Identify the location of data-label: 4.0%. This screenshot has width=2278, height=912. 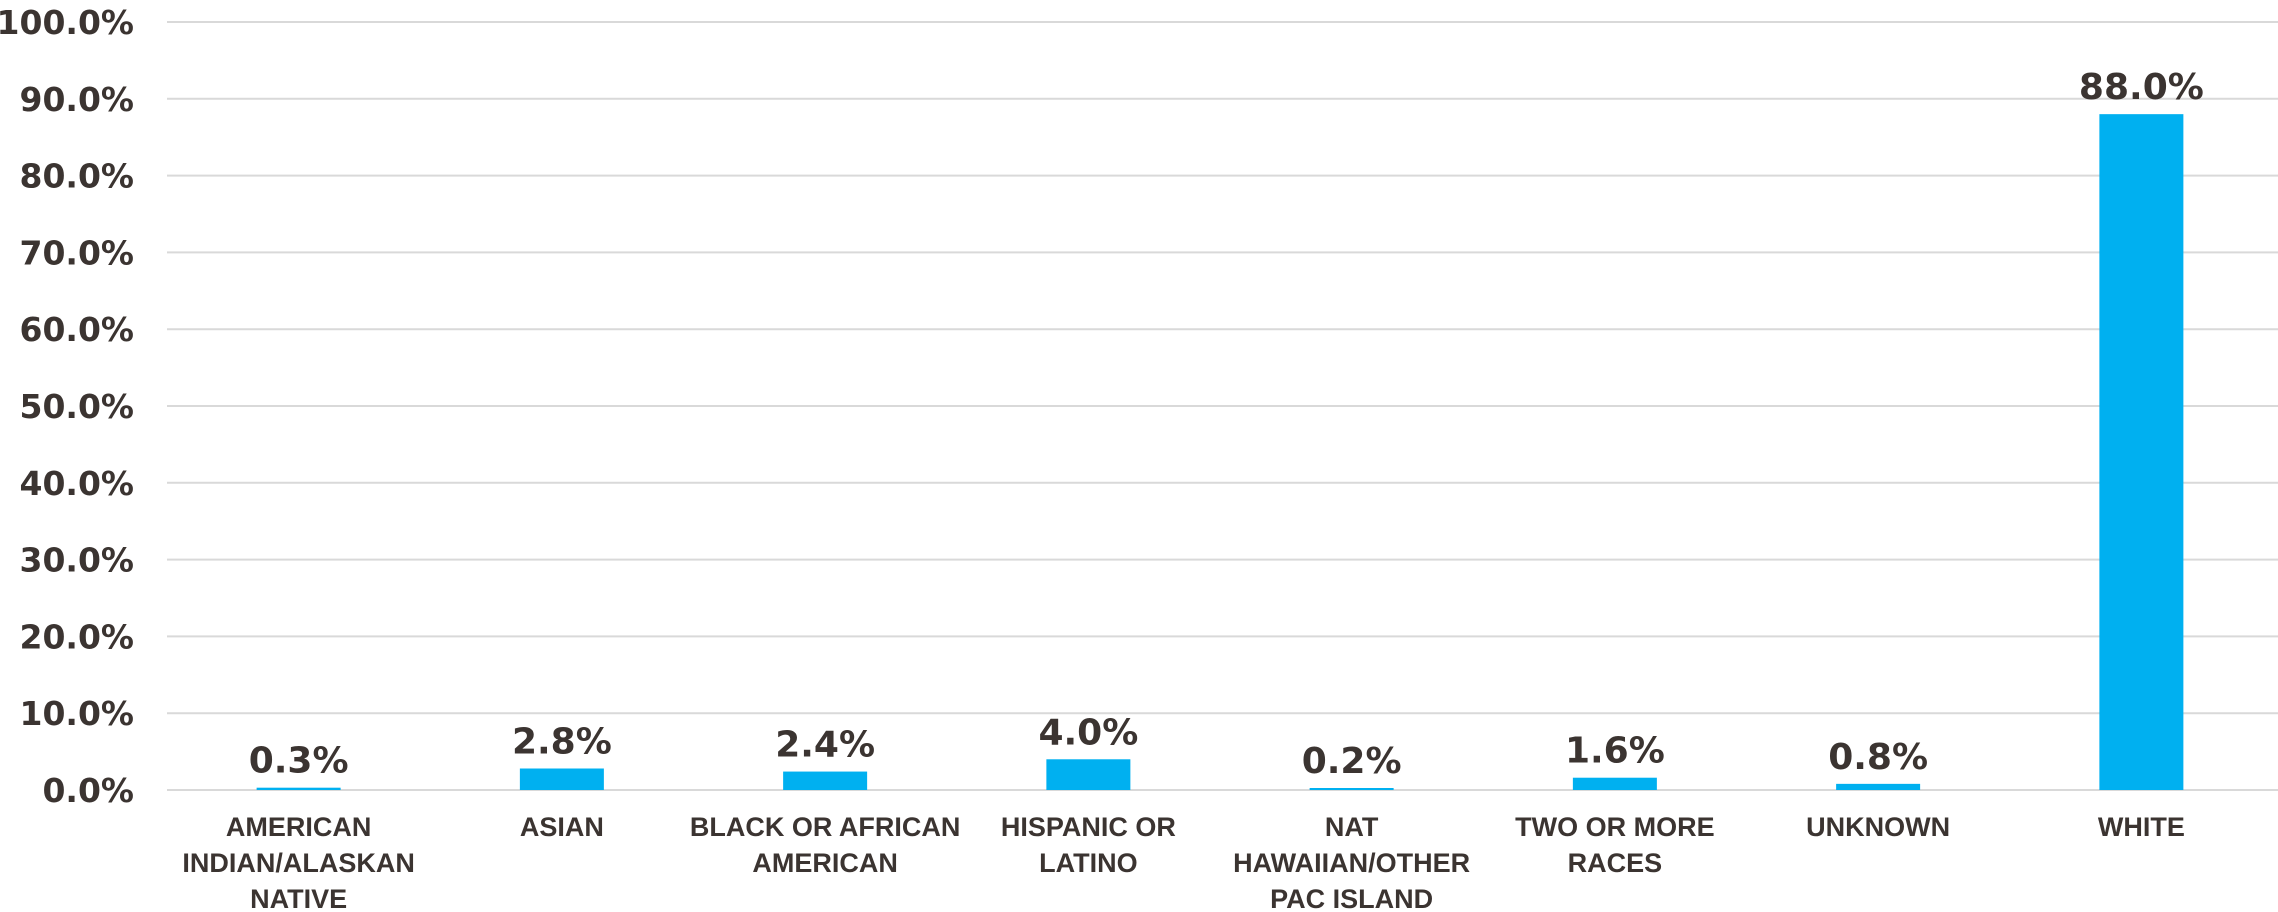
(1088, 732).